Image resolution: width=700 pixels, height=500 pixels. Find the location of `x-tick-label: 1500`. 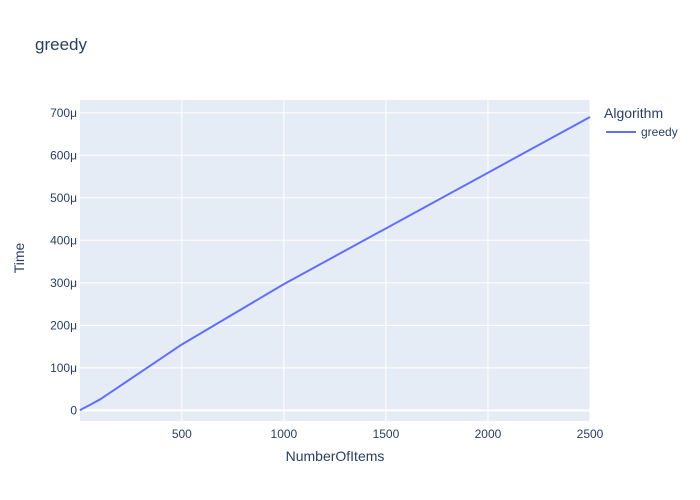

x-tick-label: 1500 is located at coordinates (386, 434).